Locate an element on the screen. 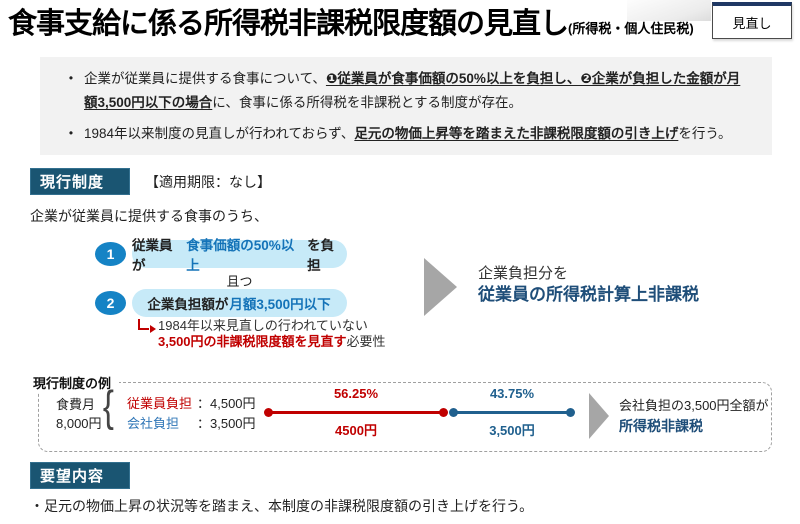 Image resolution: width=800 pixels, height=524 pixels. employee-share-row: 従業員負担 ：4,500円 is located at coordinates (191, 404).